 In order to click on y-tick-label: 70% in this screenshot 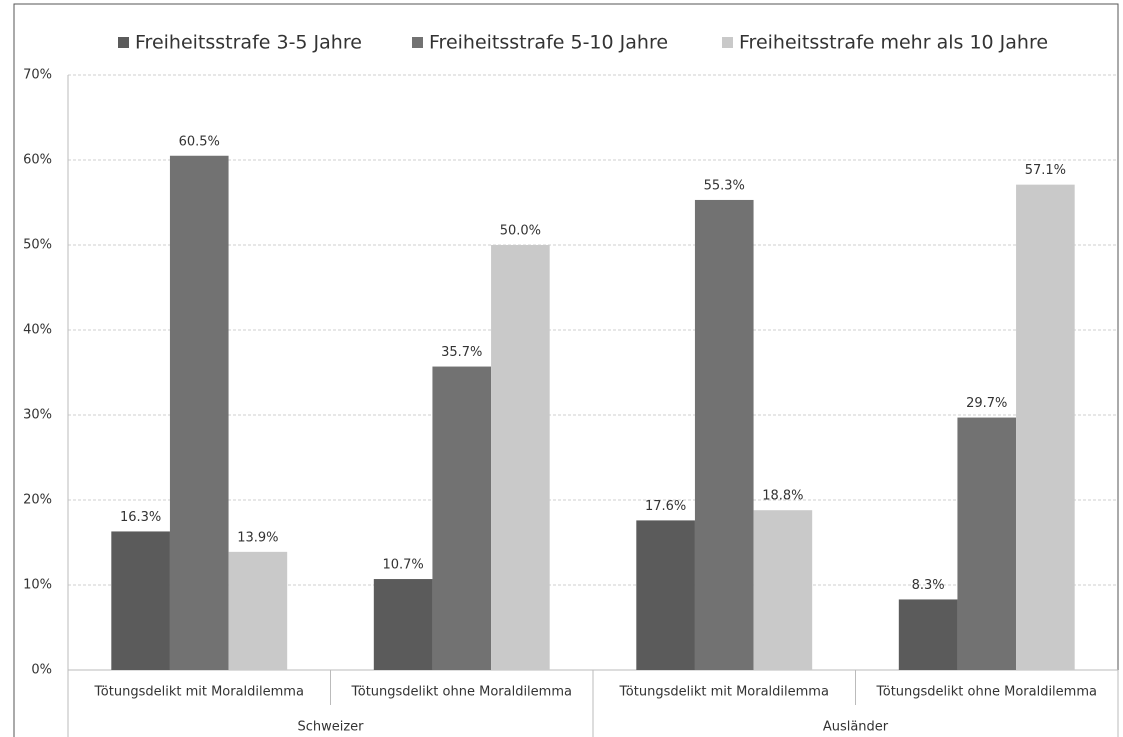, I will do `click(37, 75)`.